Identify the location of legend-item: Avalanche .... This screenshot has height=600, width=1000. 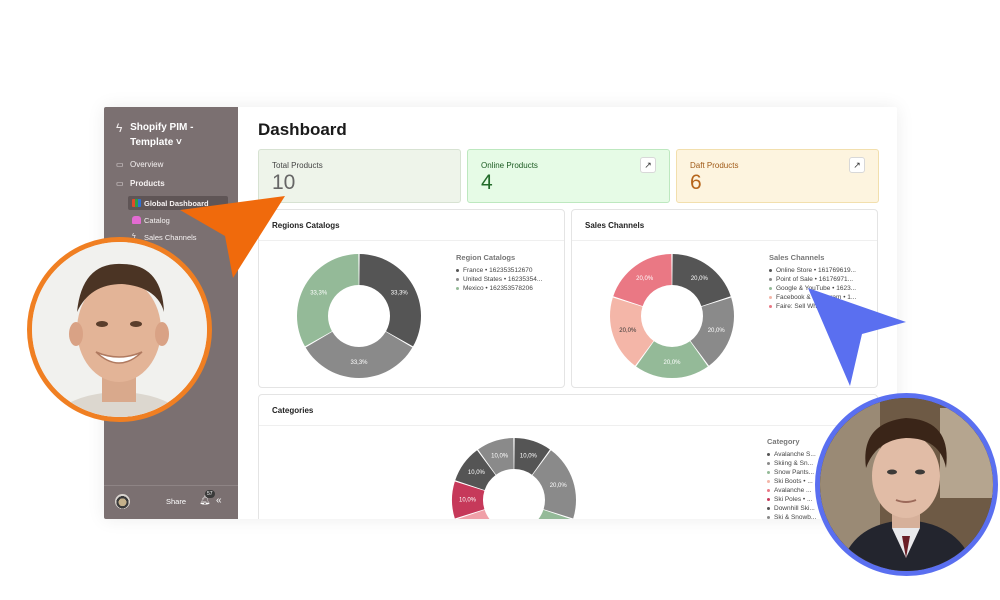
(791, 490).